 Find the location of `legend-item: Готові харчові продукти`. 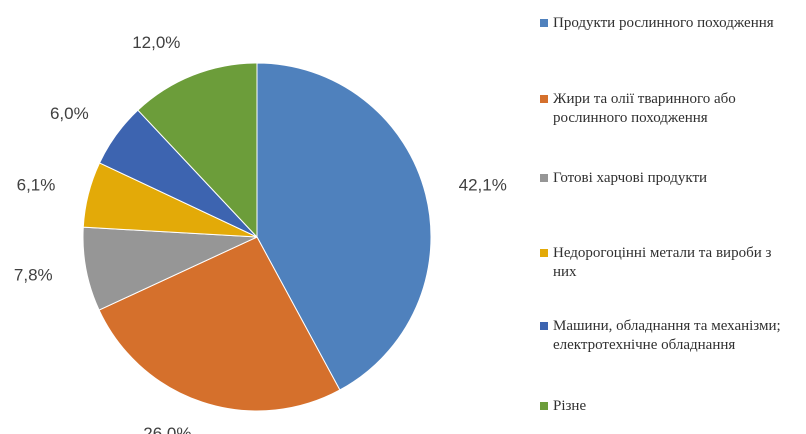

legend-item: Готові харчові продукти is located at coordinates (665, 178).